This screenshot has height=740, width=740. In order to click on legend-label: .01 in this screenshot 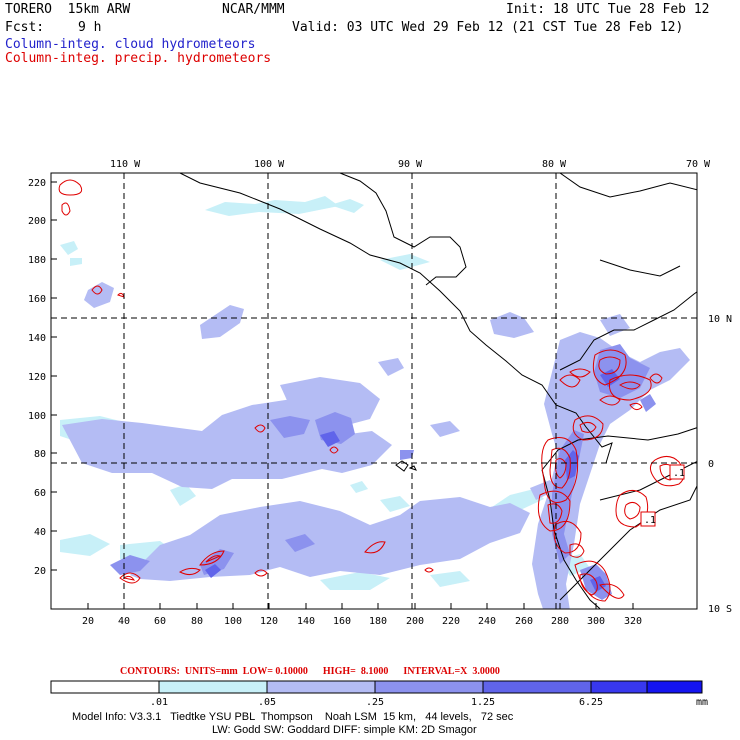, I will do `click(159, 702)`.